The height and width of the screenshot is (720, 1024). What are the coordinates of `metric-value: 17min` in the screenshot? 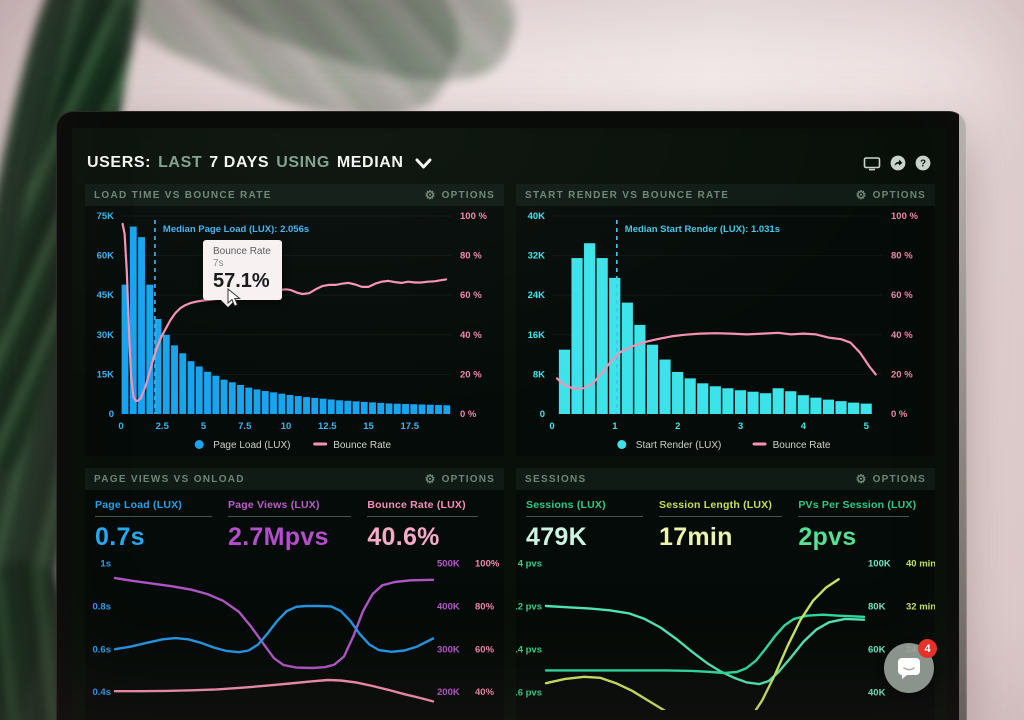 It's located at (695, 537).